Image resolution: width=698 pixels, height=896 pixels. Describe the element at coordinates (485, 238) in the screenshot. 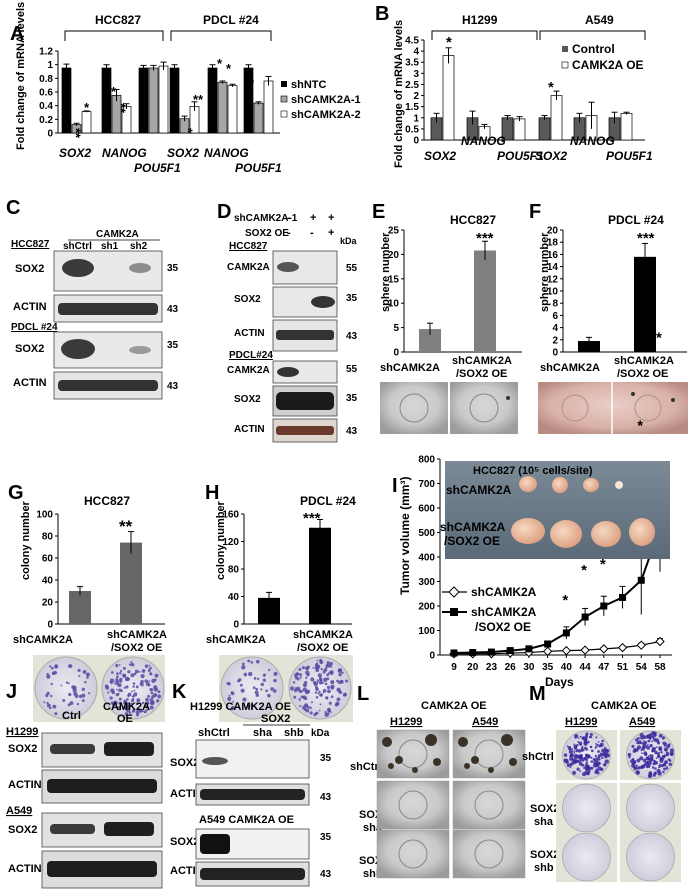

I see `panel-e-star: ***` at that location.